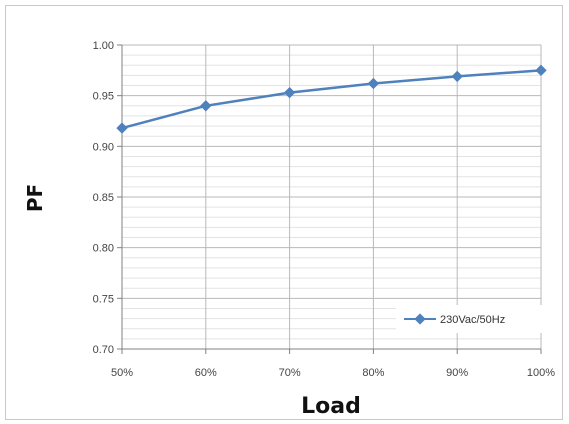  I want to click on x-axis-title: Load, so click(331, 406).